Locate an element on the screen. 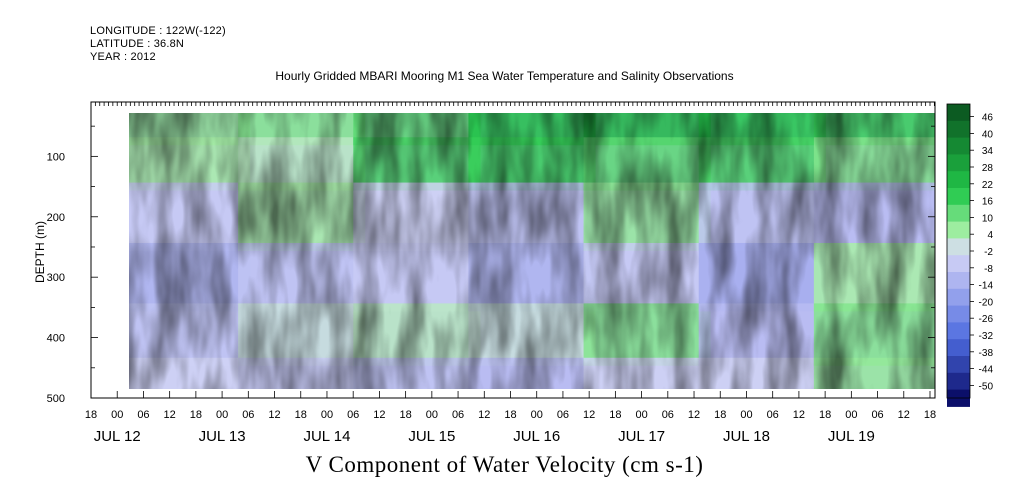 This screenshot has height=504, width=1009. y-tick-label: 100 is located at coordinates (56, 157).